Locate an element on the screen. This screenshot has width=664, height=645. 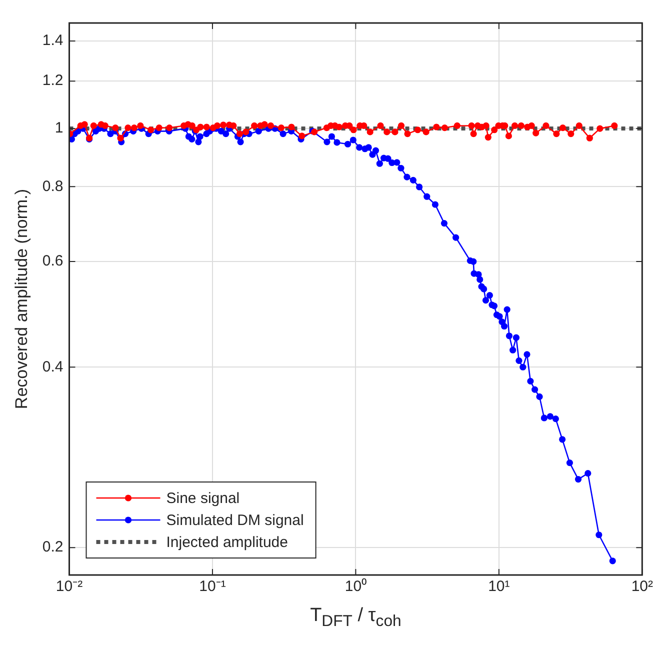
y-tick-label: 0.4 is located at coordinates (53, 367).